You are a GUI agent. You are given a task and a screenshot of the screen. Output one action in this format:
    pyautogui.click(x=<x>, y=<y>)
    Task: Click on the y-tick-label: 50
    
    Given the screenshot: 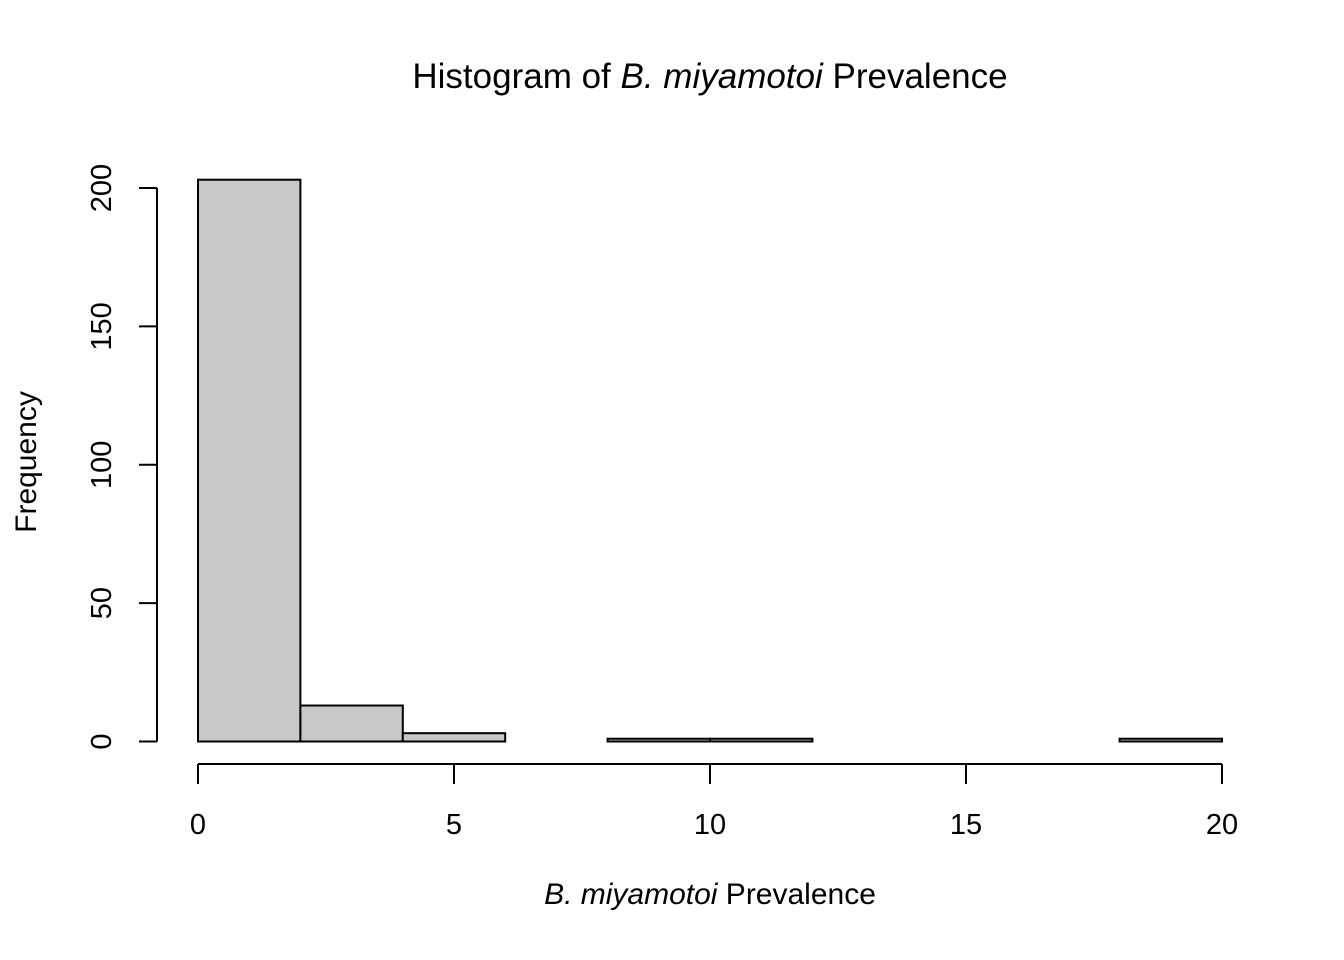 What is the action you would take?
    pyautogui.click(x=102, y=603)
    